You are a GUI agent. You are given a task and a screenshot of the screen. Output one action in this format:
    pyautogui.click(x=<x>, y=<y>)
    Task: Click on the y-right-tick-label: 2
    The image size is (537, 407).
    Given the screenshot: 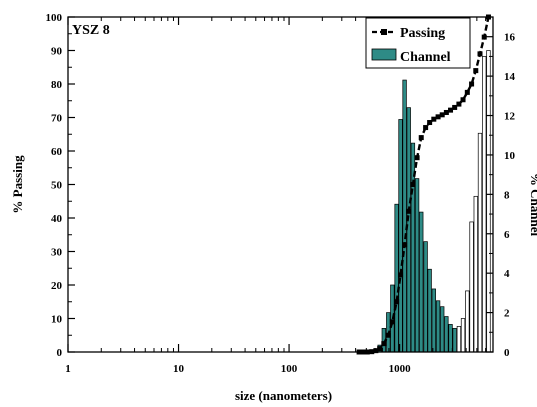 What is the action you would take?
    pyautogui.click(x=507, y=314)
    